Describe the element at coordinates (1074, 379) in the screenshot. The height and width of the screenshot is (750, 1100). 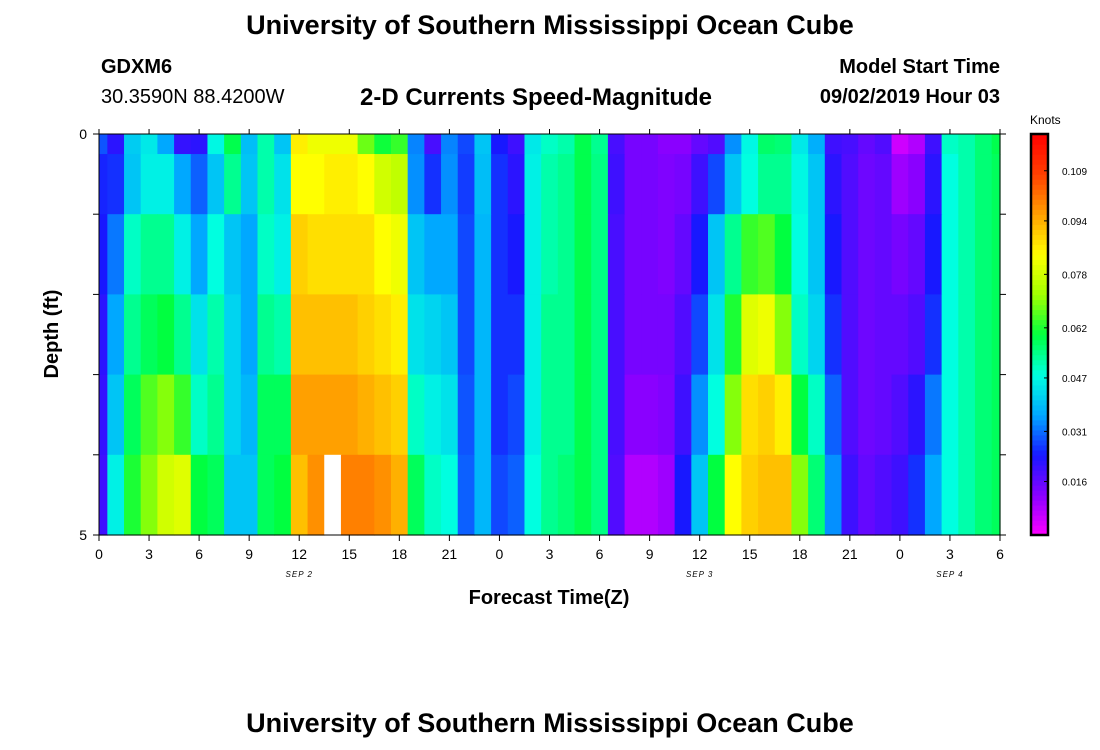
I see `colorbar-tick-label: 0.047` at that location.